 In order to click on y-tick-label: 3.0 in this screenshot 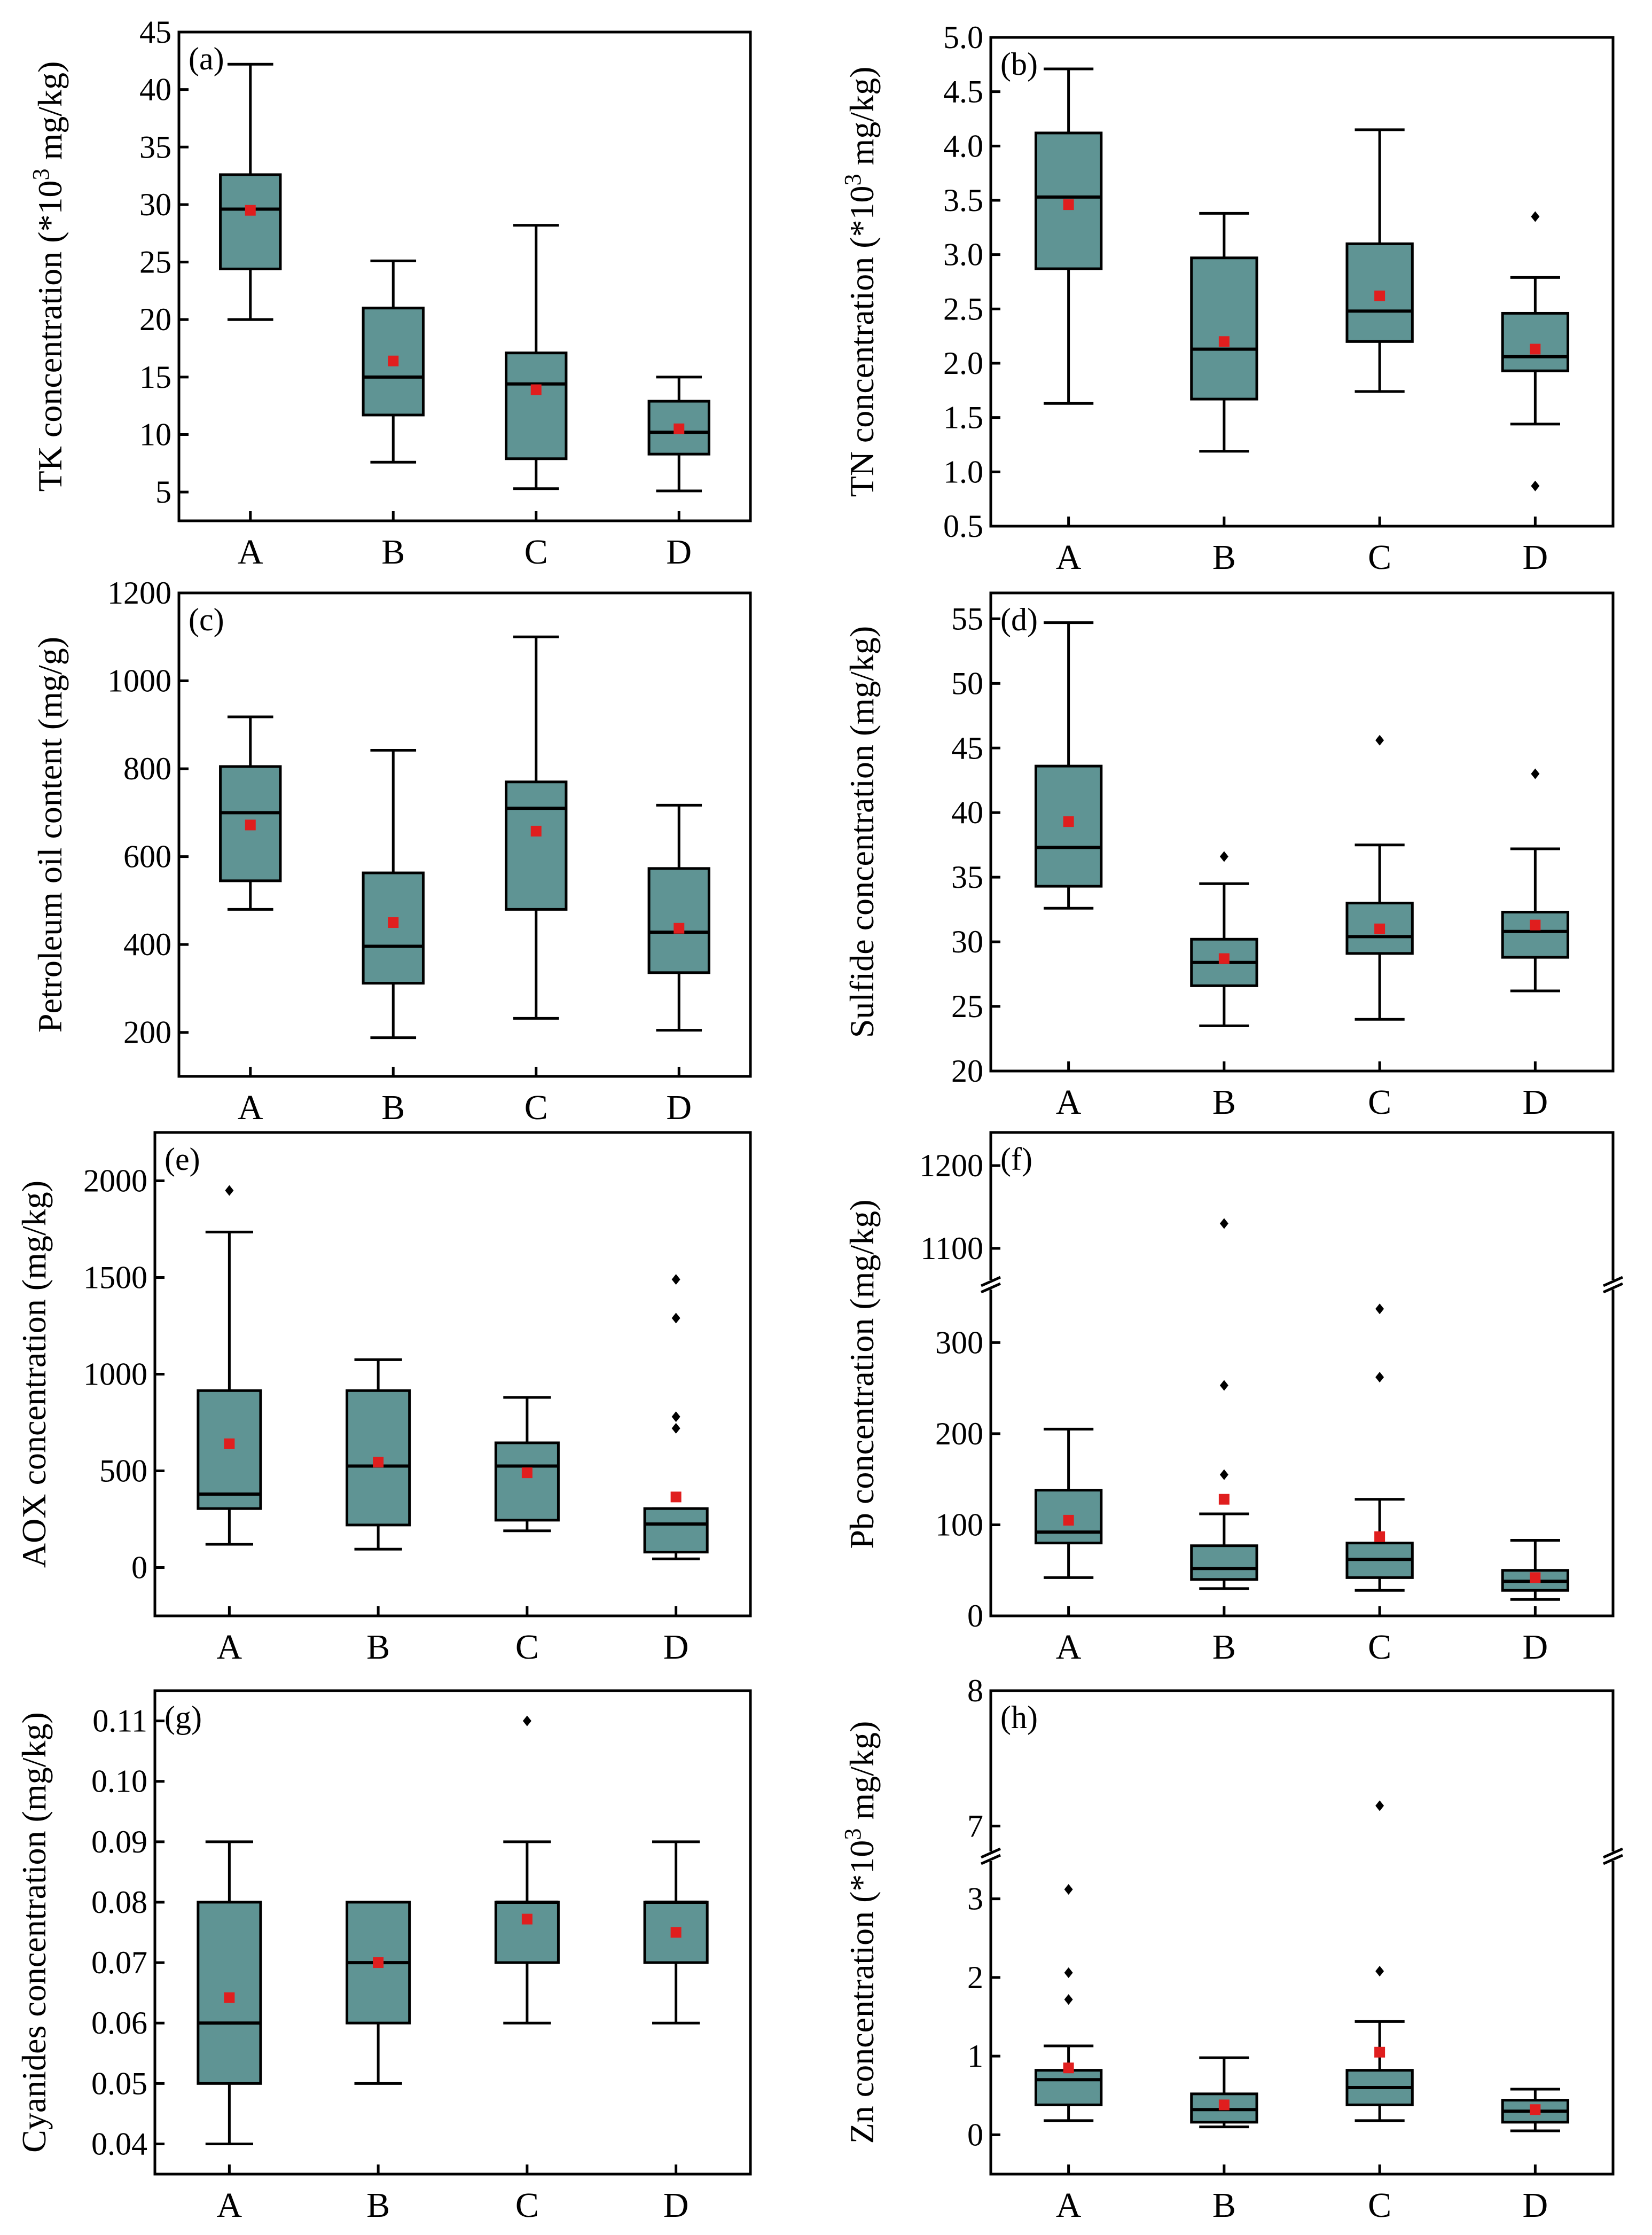, I will do `click(963, 254)`.